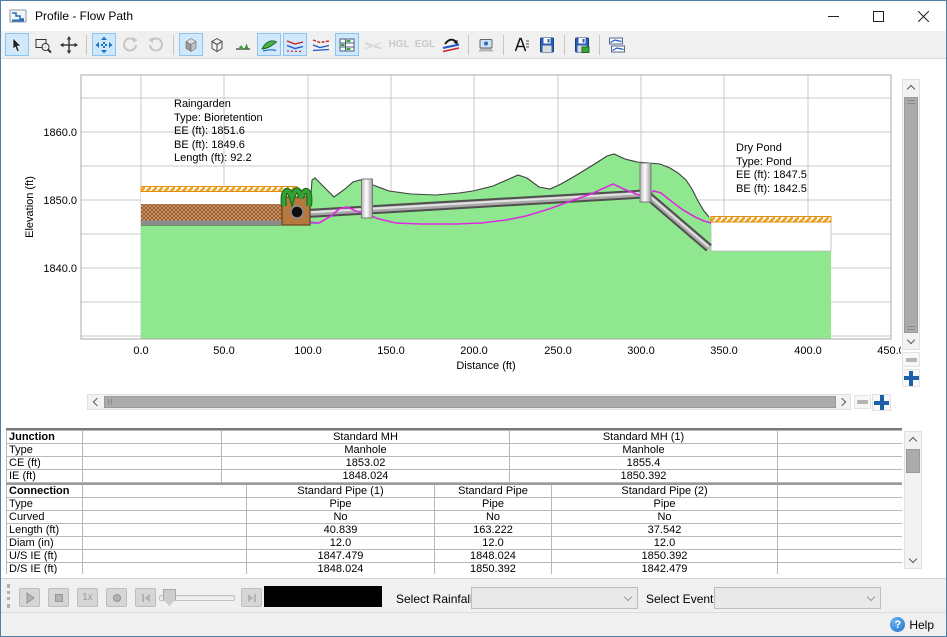 The height and width of the screenshot is (637, 947). Describe the element at coordinates (391, 351) in the screenshot. I see `svg-text: 150.0` at that location.